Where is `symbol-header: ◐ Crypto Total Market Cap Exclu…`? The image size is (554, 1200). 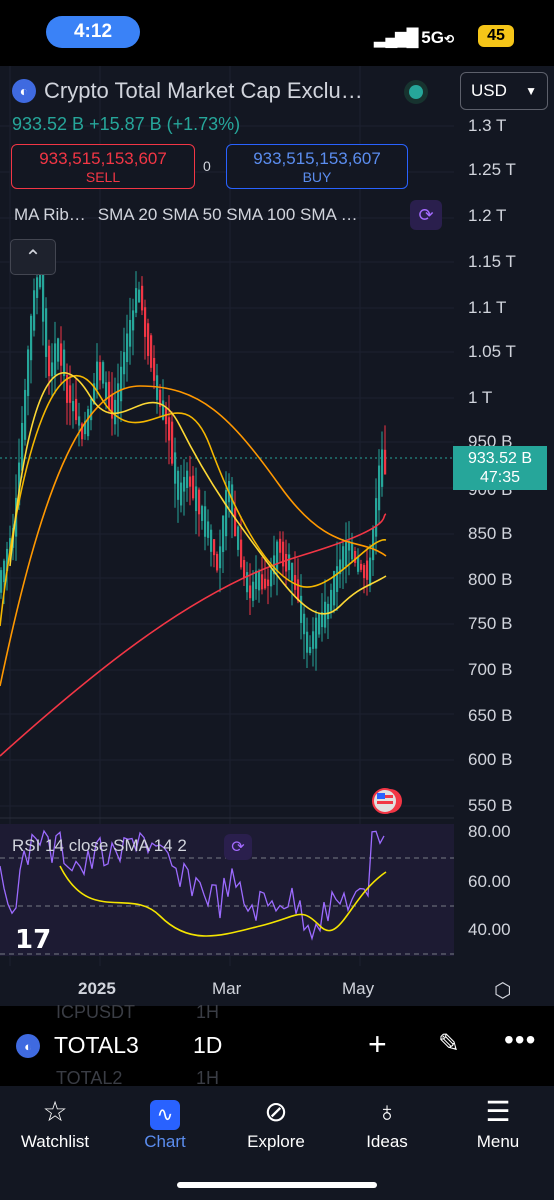
symbol-header: ◐ Crypto Total Market Cap Exclu… is located at coordinates (187, 91).